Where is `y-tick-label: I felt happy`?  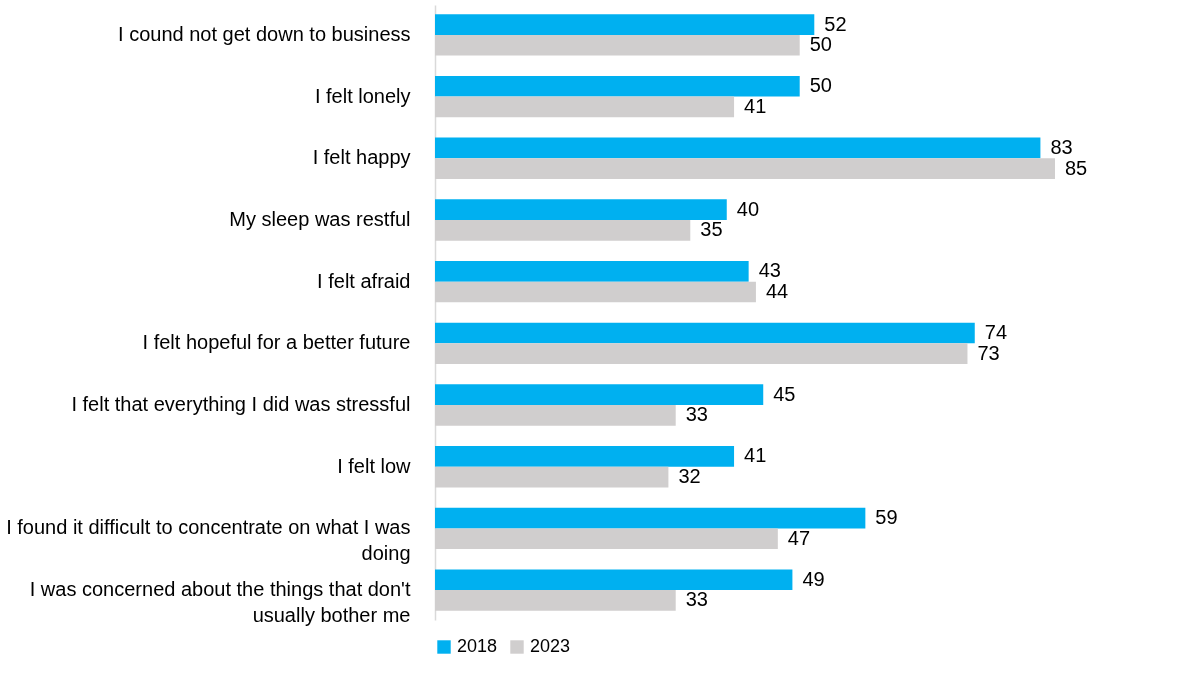
y-tick-label: I felt happy is located at coordinates (361, 157).